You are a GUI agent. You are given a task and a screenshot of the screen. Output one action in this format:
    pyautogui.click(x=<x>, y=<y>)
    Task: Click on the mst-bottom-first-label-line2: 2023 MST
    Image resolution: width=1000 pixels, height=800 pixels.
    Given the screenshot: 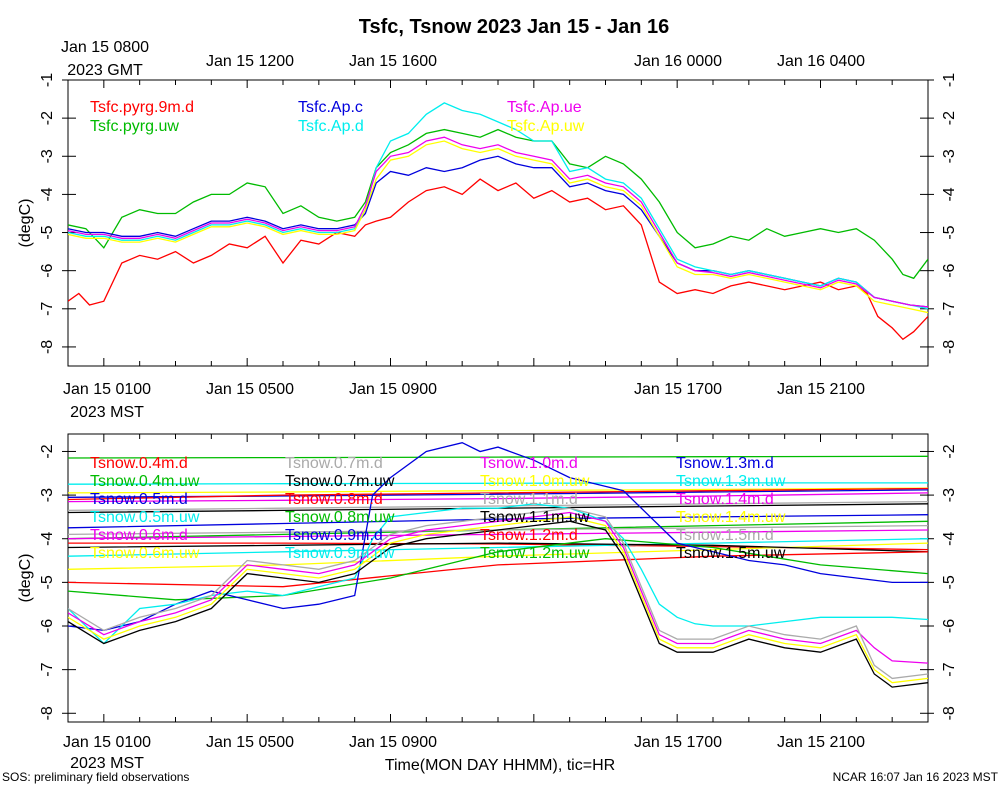 What is the action you would take?
    pyautogui.click(x=107, y=763)
    